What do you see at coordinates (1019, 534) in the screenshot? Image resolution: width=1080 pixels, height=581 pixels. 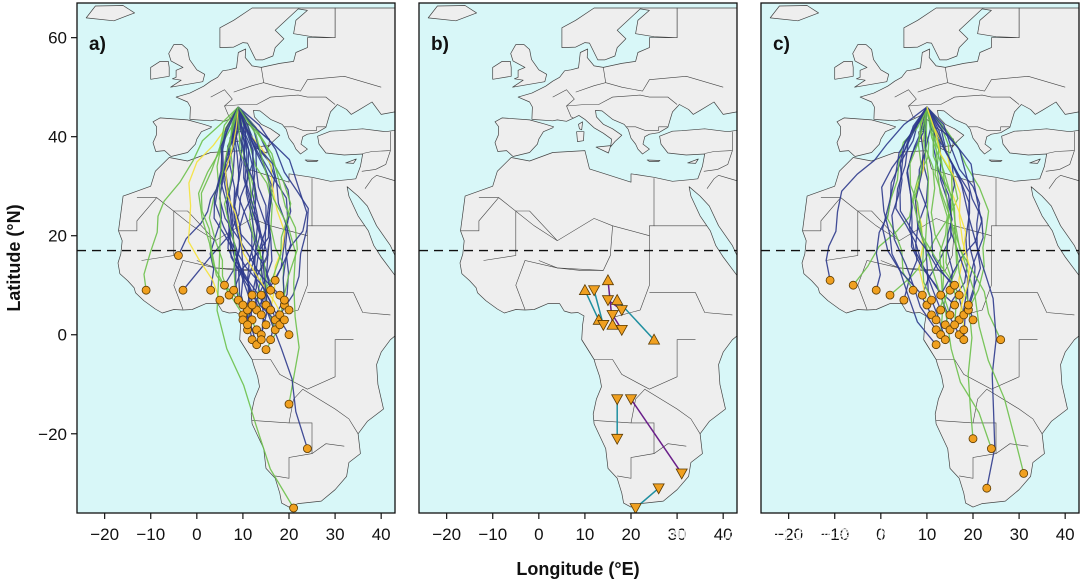 I see `panel-c-x-tick-label: 30` at bounding box center [1019, 534].